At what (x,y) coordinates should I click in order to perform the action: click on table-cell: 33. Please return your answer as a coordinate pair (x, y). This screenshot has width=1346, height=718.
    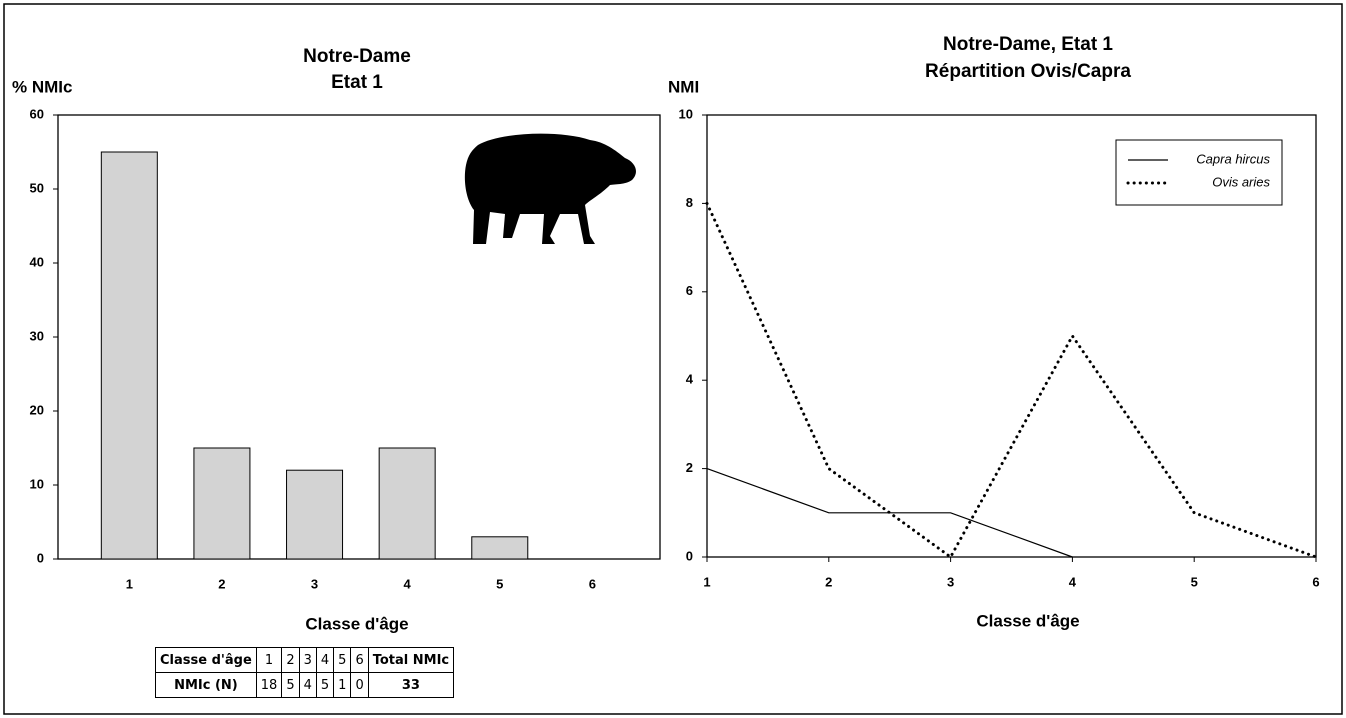
    Looking at the image, I should click on (411, 685).